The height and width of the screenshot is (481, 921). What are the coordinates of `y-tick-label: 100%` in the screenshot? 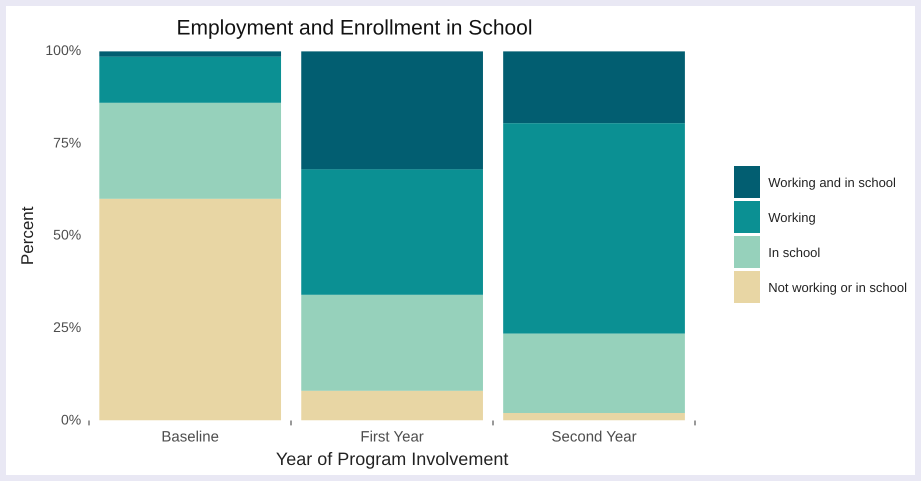 It's located at (63, 50).